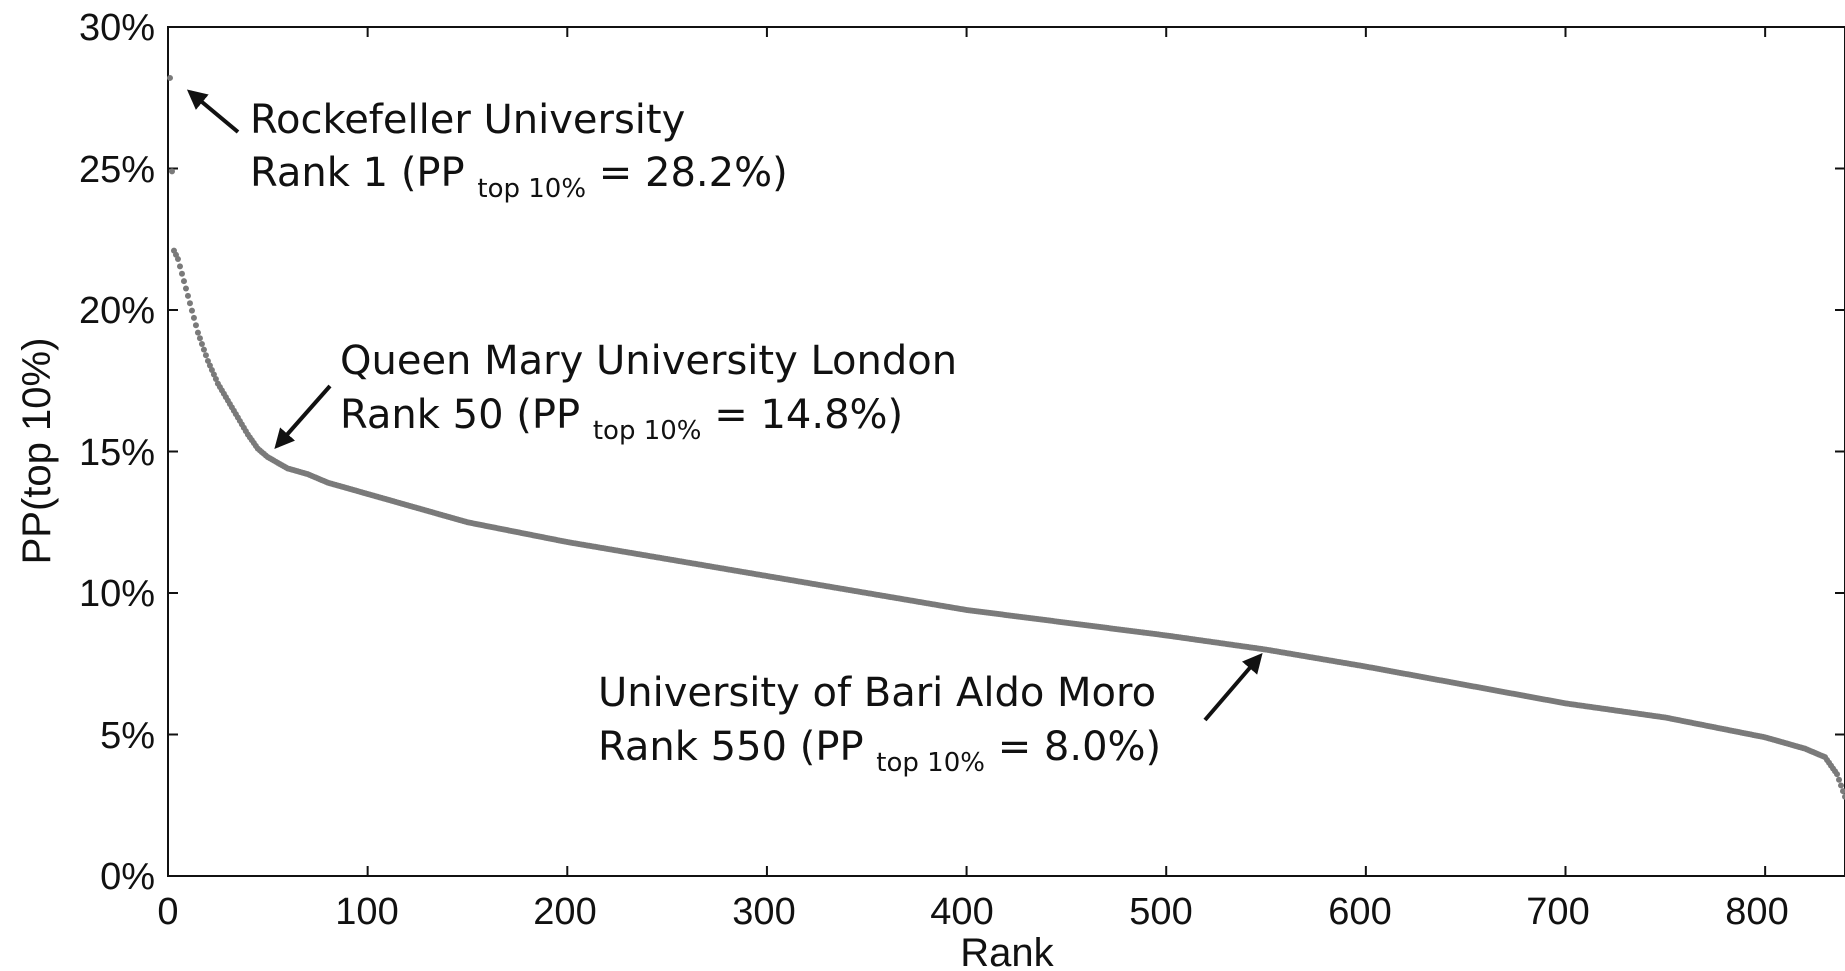 The width and height of the screenshot is (1845, 971). I want to click on y-tick-label-20: 20%, so click(117, 311).